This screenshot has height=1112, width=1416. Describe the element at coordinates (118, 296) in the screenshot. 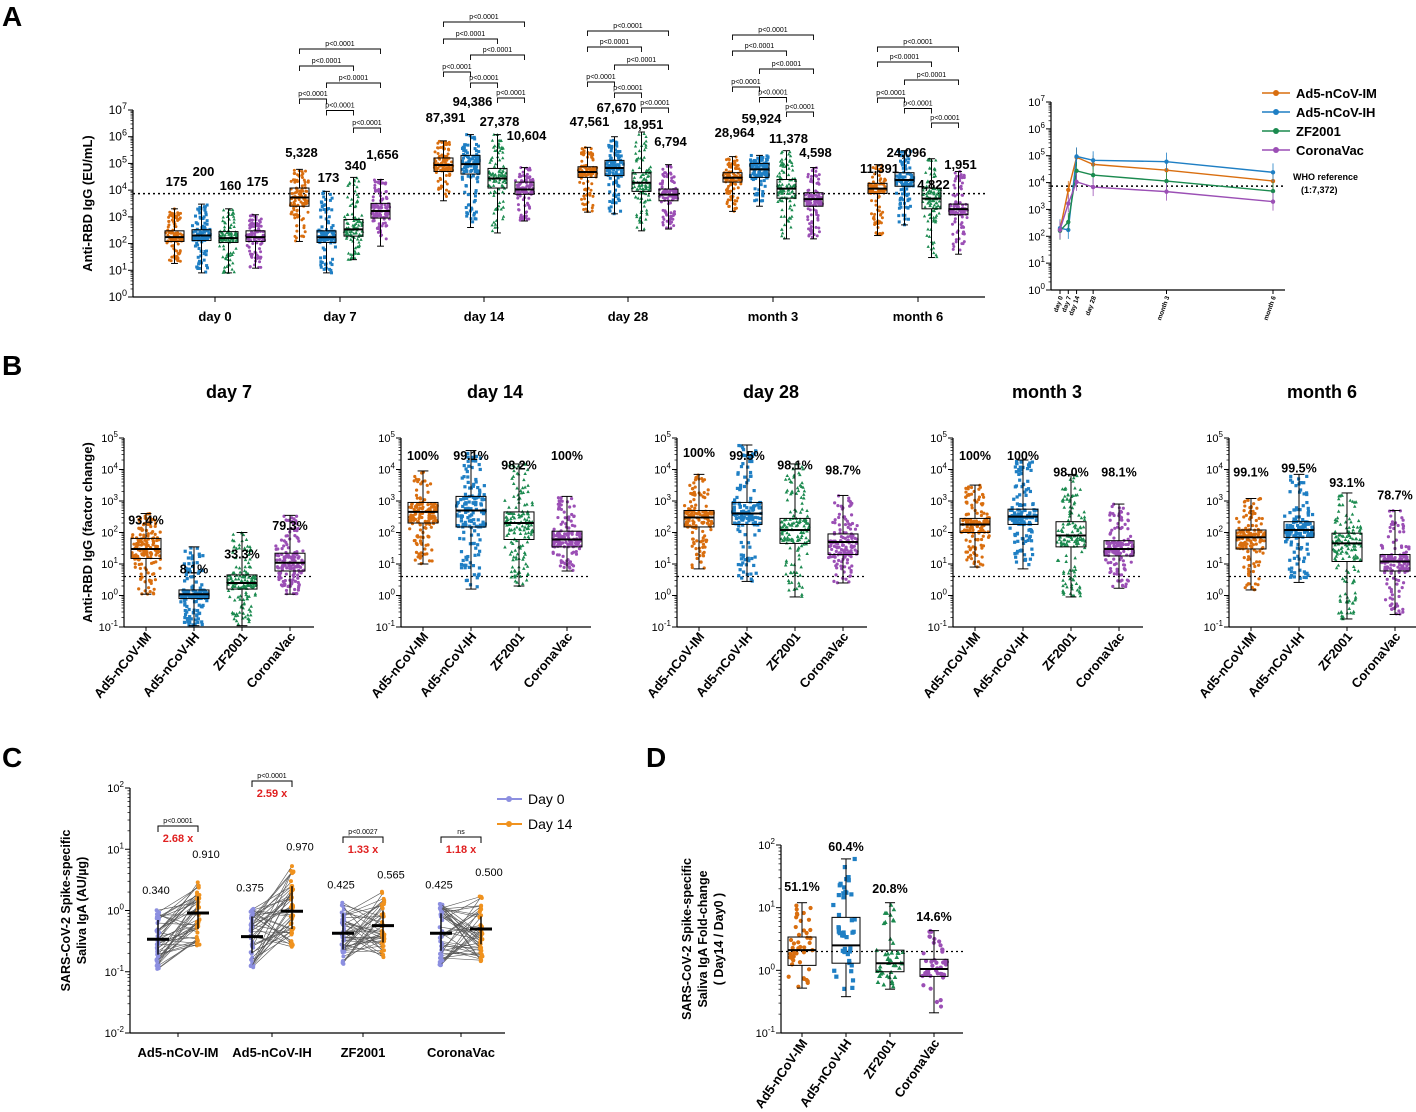

I see `y-tick-label: 10⁰` at that location.